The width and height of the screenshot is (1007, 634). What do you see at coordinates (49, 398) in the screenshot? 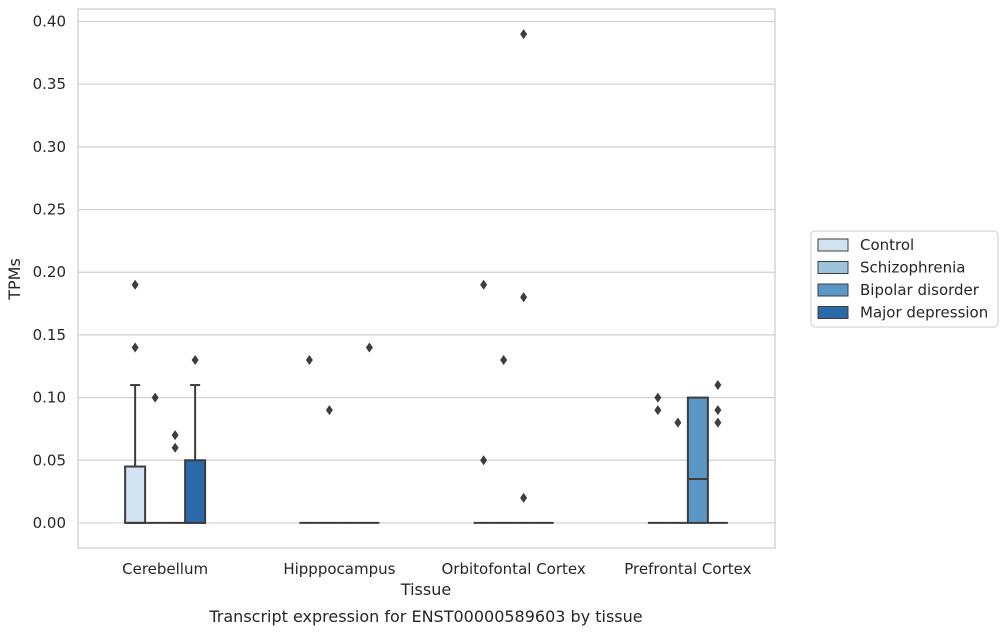
I see `y-tick-label: 0.10` at bounding box center [49, 398].